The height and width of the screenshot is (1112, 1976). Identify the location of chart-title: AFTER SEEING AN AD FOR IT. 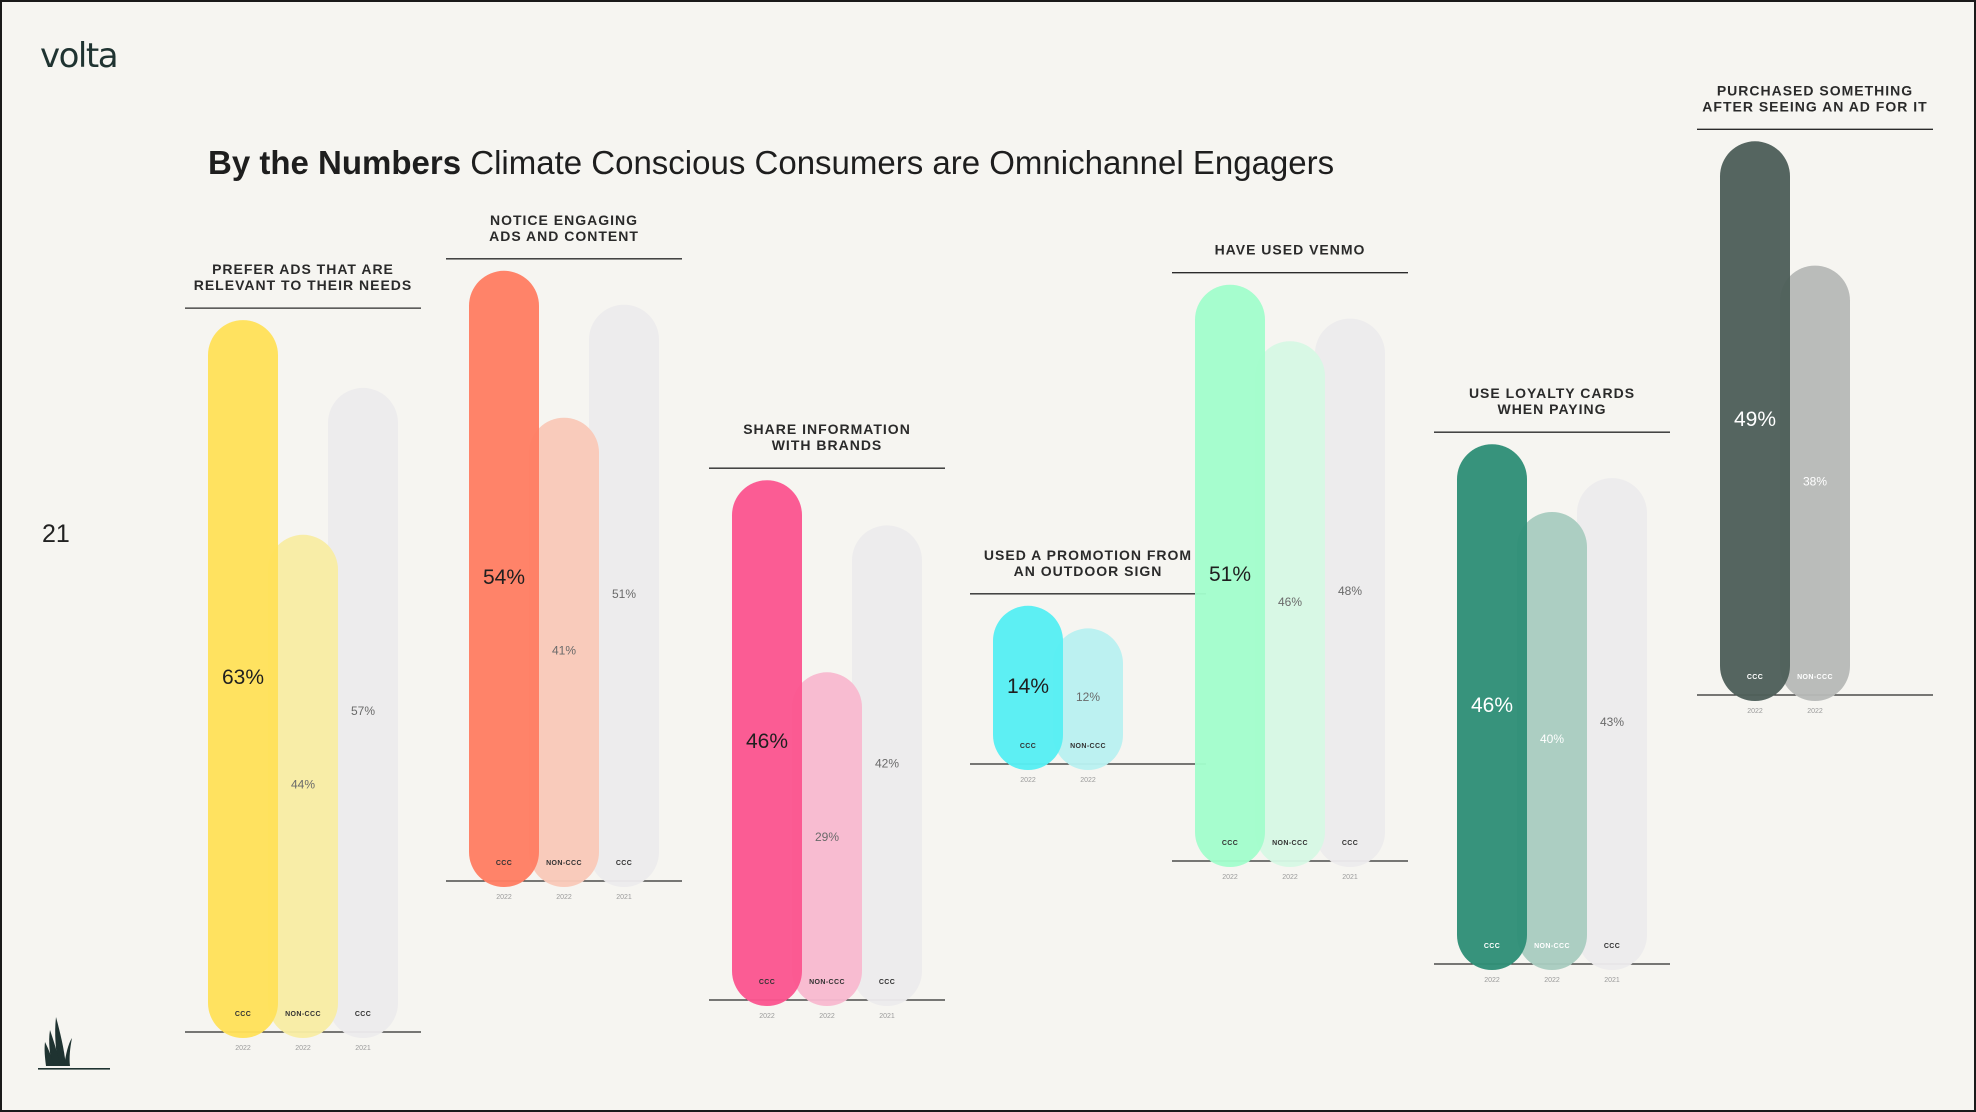
(1814, 106).